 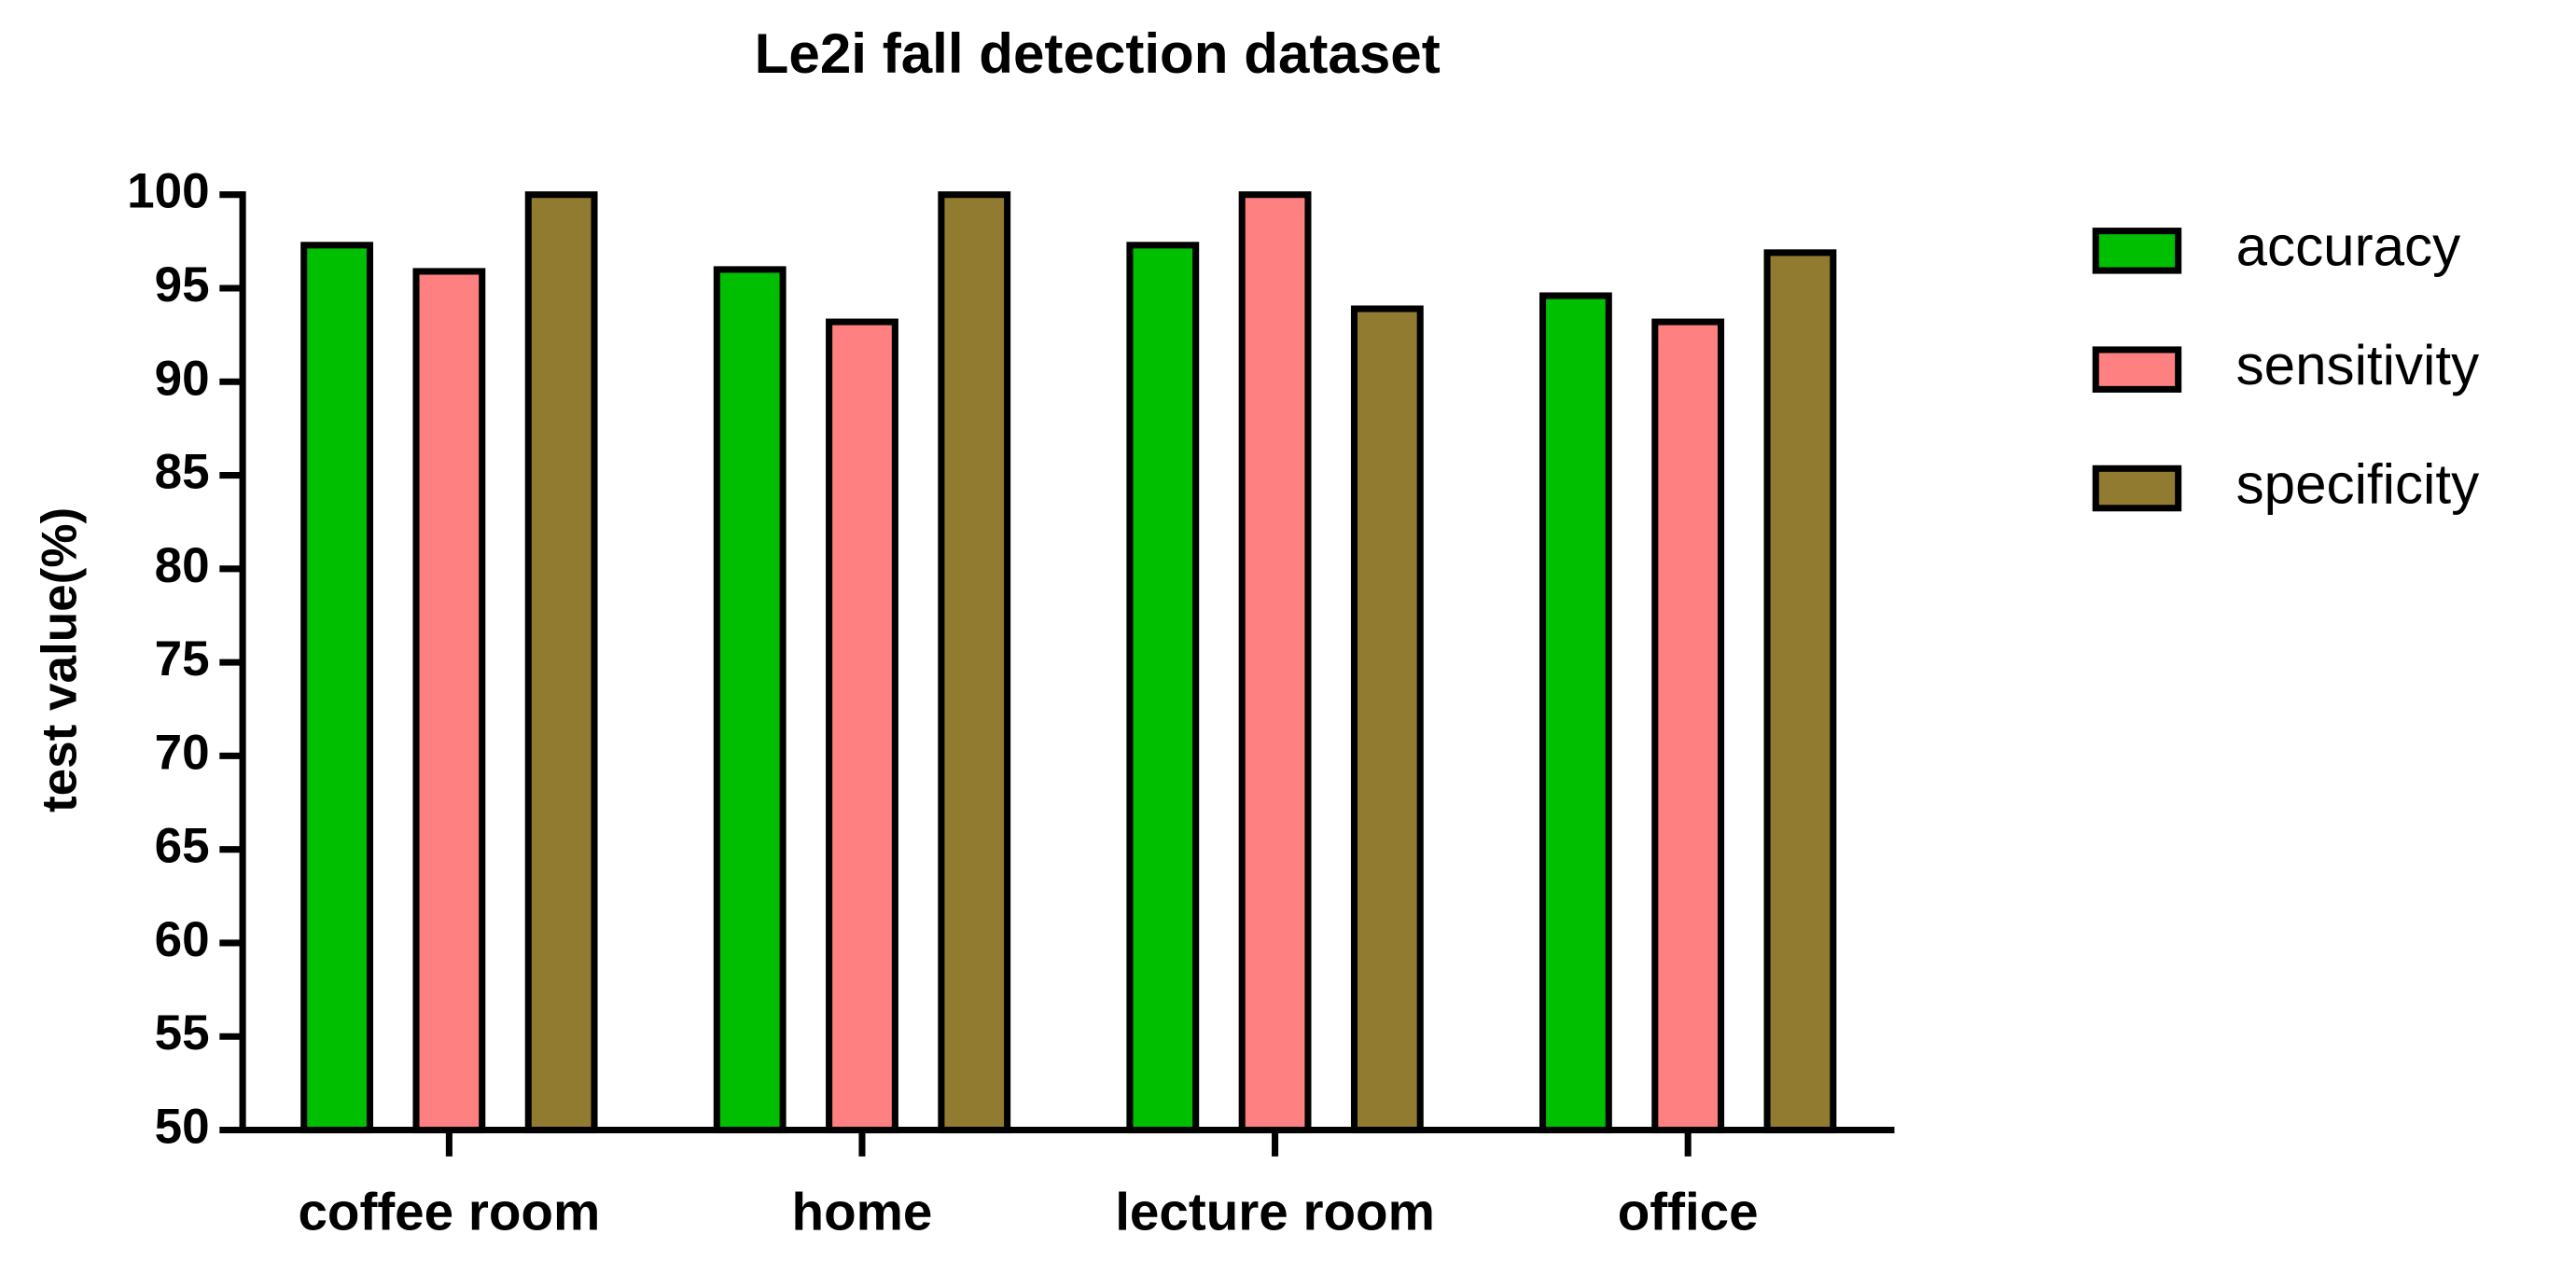 What do you see at coordinates (182, 565) in the screenshot?
I see `y-tick-label: 80` at bounding box center [182, 565].